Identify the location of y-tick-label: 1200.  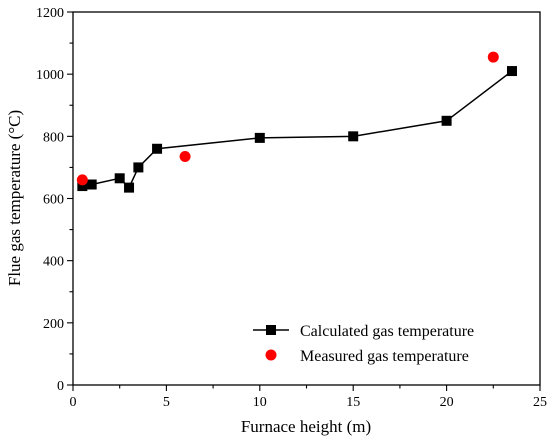
(50, 13).